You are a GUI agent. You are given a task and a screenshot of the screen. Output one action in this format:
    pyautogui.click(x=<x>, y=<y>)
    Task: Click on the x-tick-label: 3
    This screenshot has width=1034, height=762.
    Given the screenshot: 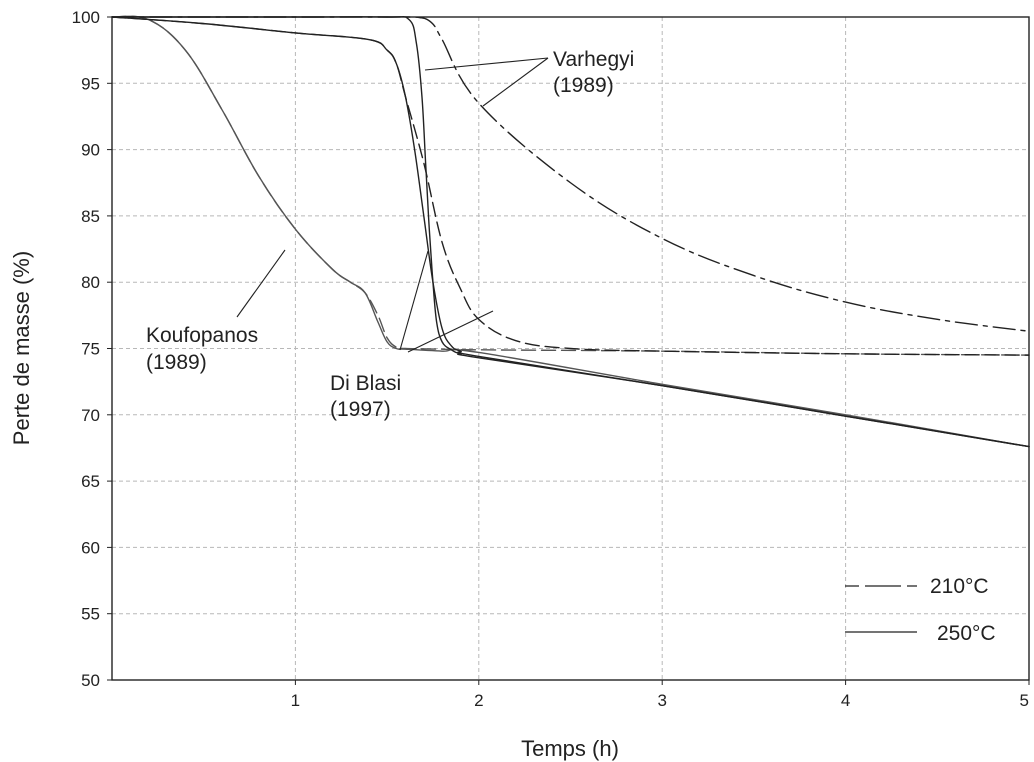 What is the action you would take?
    pyautogui.click(x=661, y=700)
    